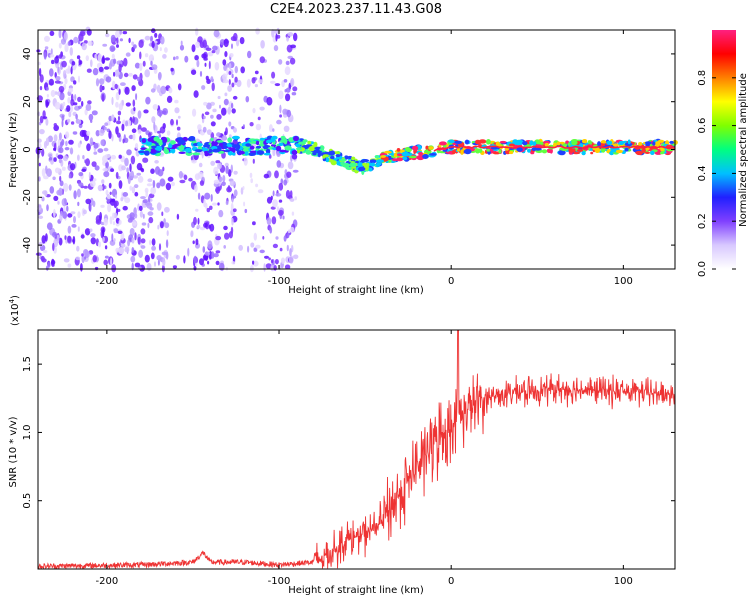 This screenshot has width=750, height=600. I want to click on spectrogram-ylabel: Frequency (Hz), so click(13, 150).